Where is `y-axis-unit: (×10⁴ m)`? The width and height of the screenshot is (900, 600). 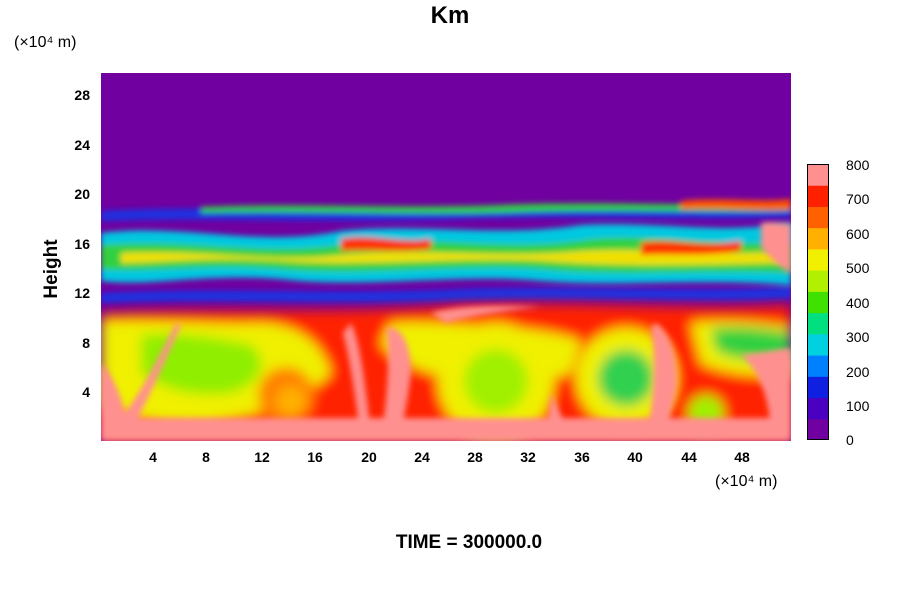
y-axis-unit: (×10⁴ m) is located at coordinates (45, 42).